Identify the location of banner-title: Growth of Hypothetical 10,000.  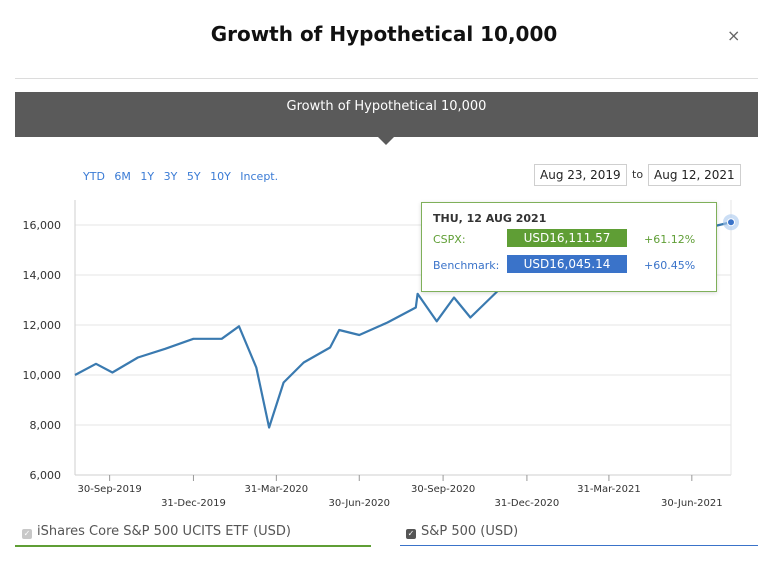
(386, 106).